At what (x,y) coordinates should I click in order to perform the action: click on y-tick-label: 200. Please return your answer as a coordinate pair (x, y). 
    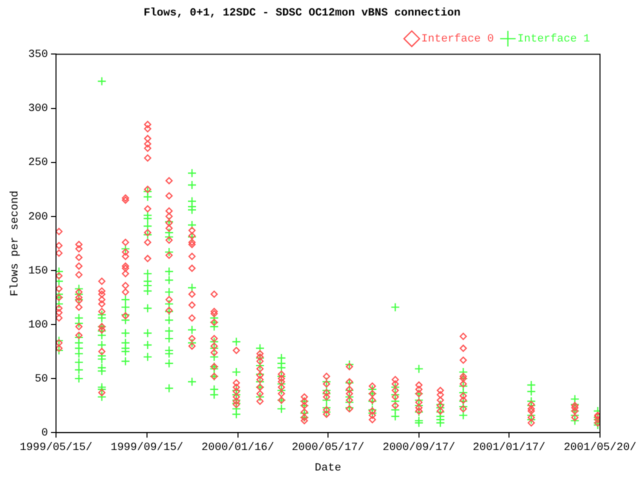
    Looking at the image, I should click on (38, 217).